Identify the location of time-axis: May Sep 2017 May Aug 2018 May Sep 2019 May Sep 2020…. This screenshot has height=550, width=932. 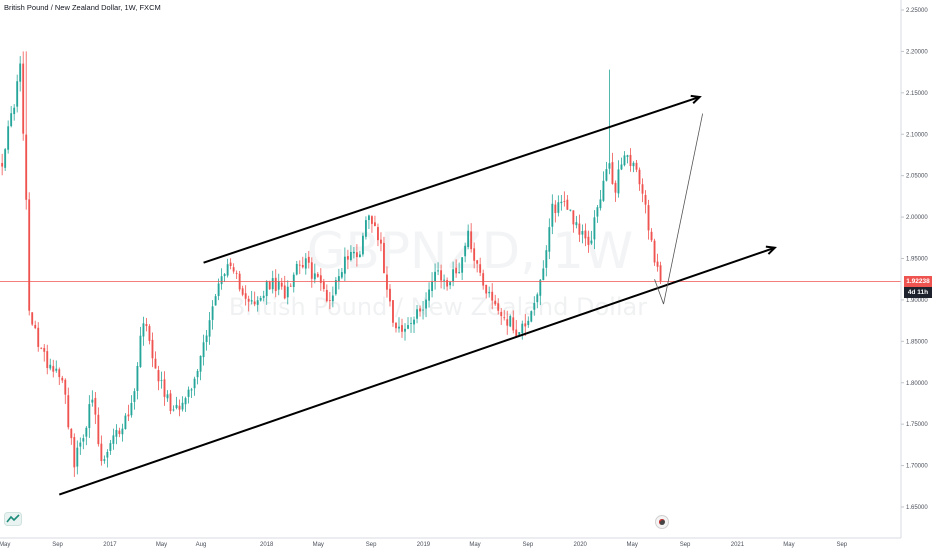
(450, 542).